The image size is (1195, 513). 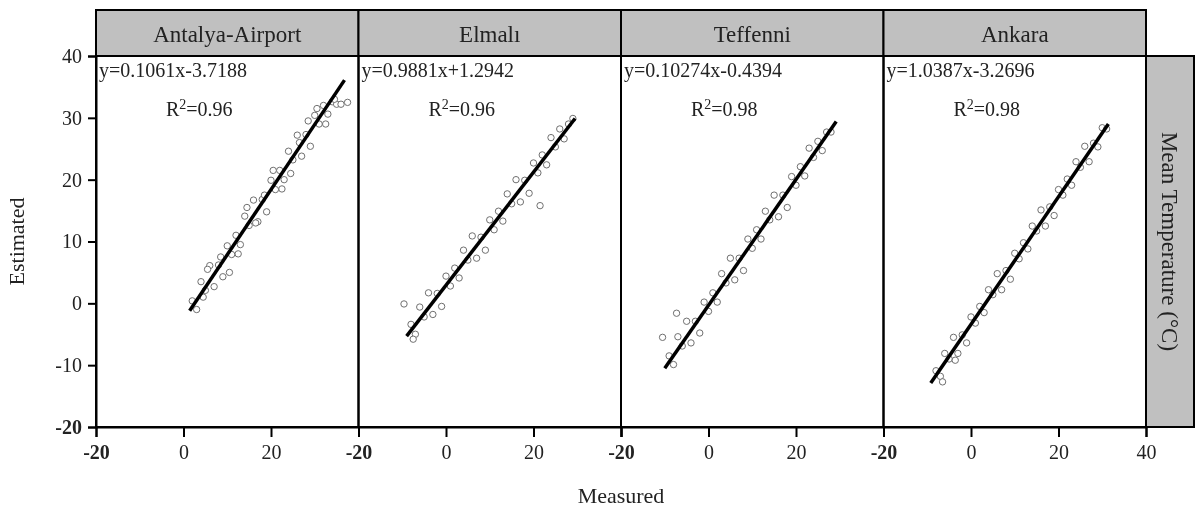 What do you see at coordinates (1169, 241) in the screenshot?
I see `text: Mean Temperature (°C)` at bounding box center [1169, 241].